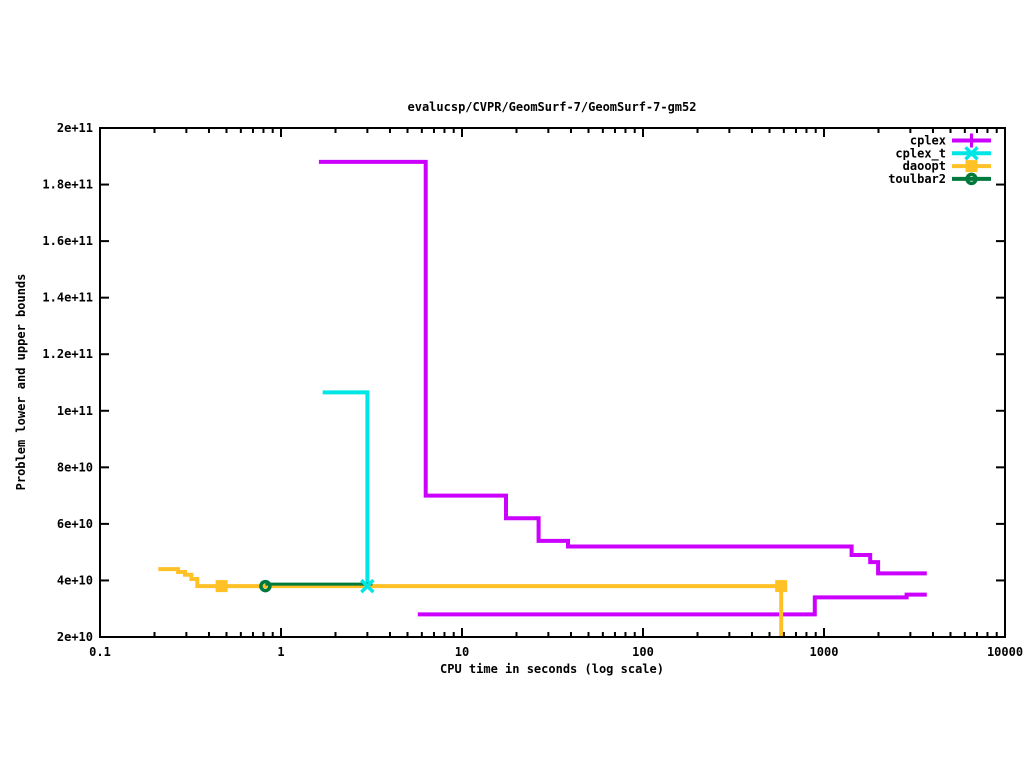 Image resolution: width=1024 pixels, height=768 pixels. I want to click on legend-marker-toulbar2, so click(971, 179).